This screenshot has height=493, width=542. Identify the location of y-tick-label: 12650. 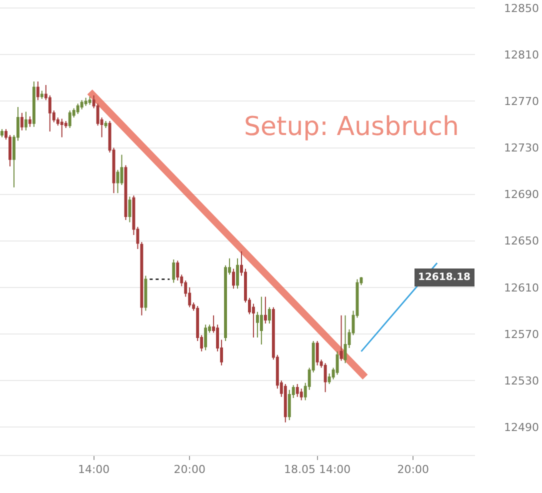
(521, 241).